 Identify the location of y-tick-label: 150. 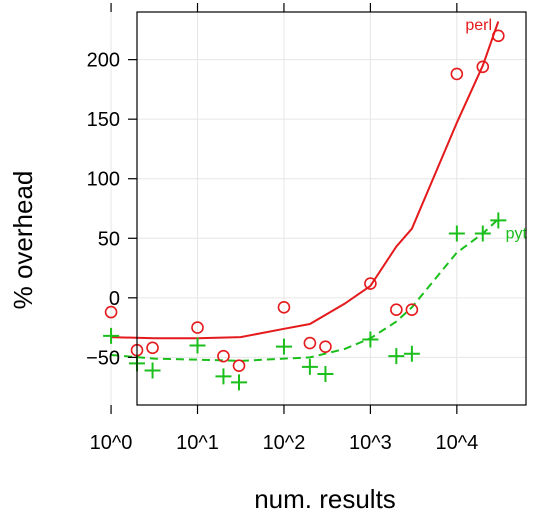
(103, 120).